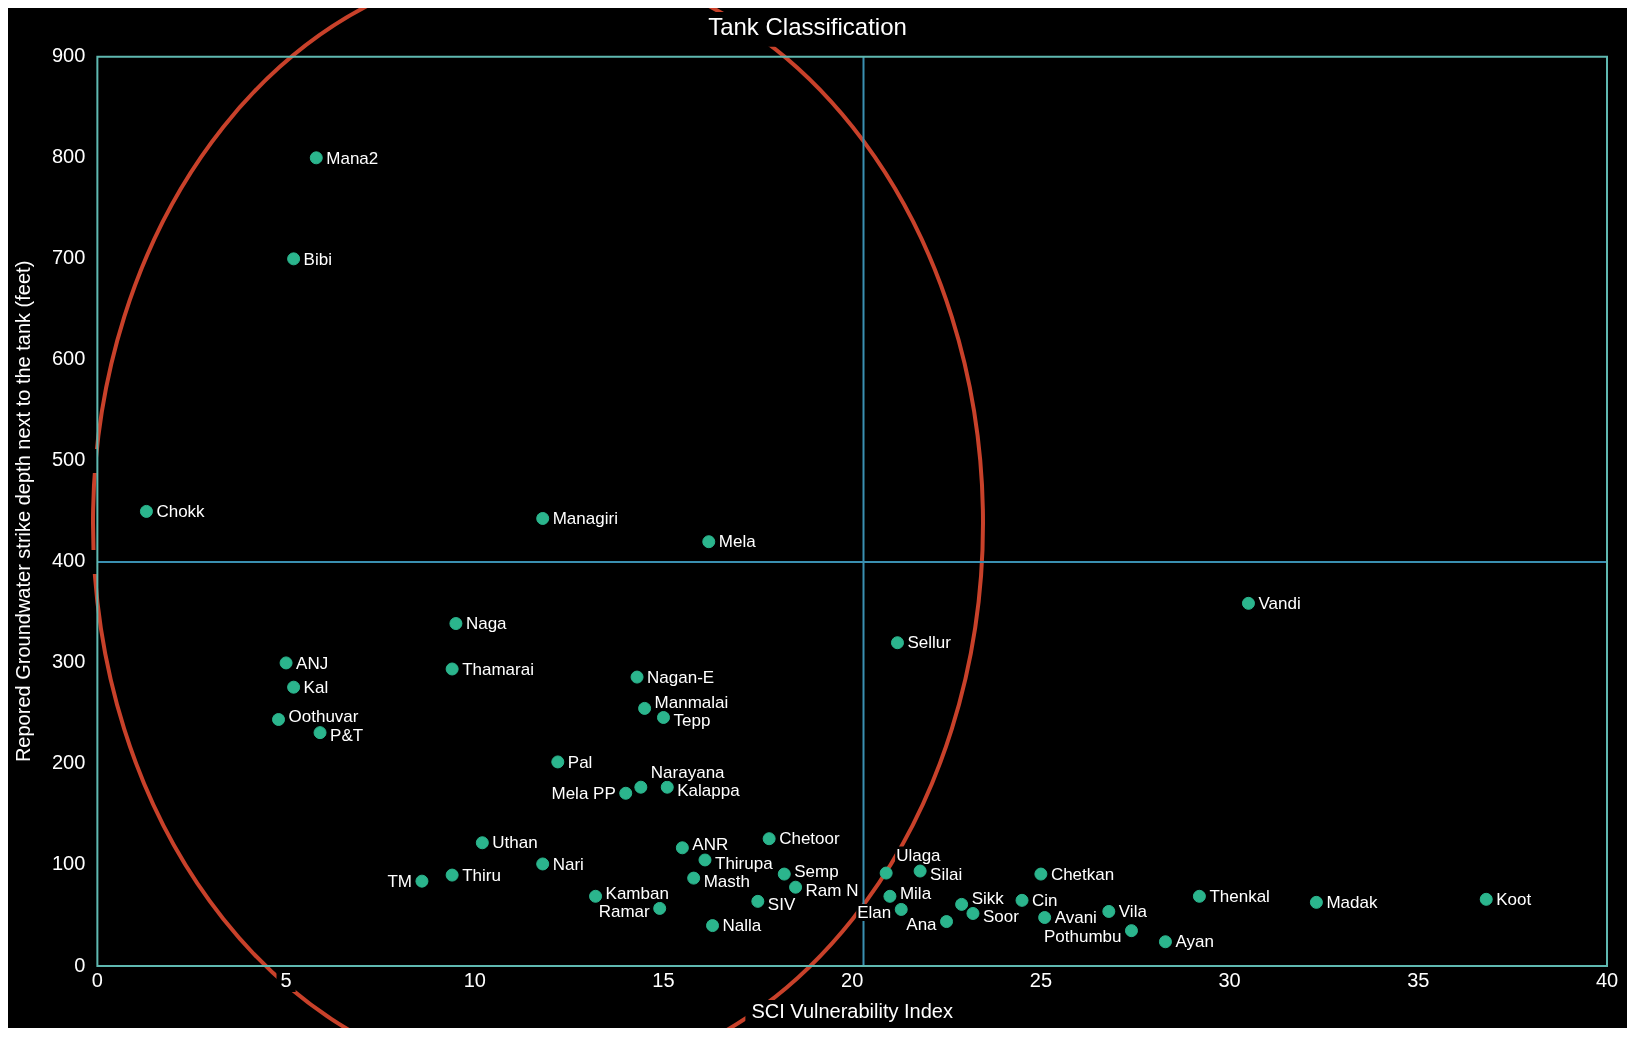  Describe the element at coordinates (474, 979) in the screenshot. I see `x-tick-label: 10` at that location.